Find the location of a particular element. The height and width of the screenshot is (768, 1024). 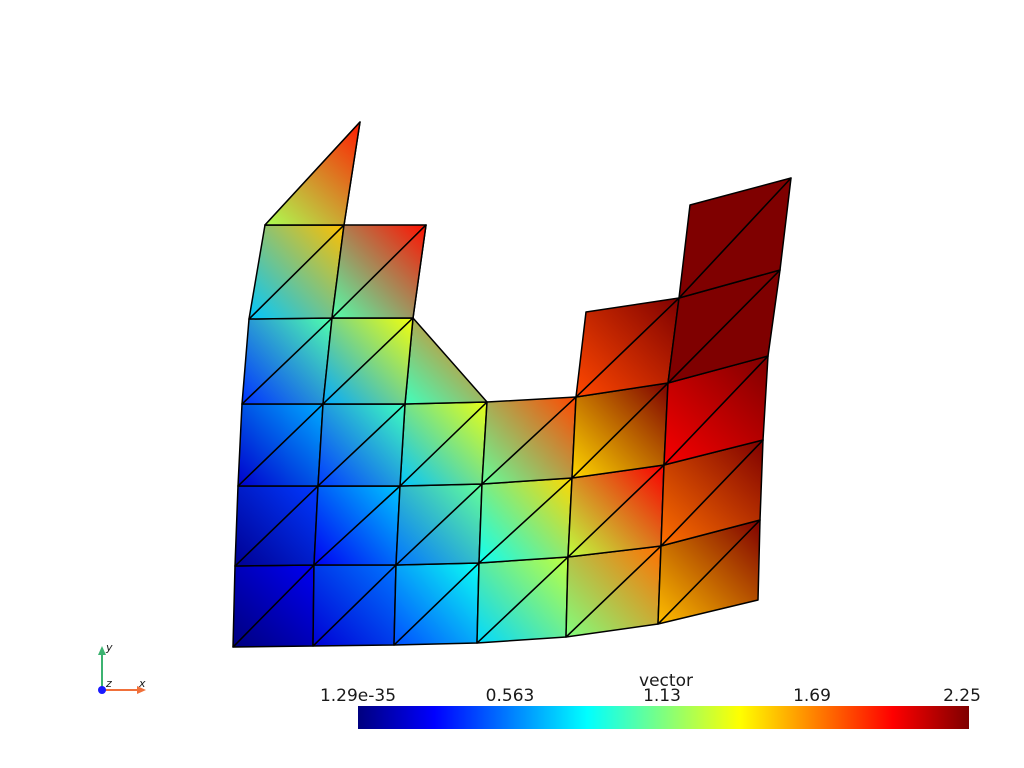

scalar-bar-tick-label: 1.13 is located at coordinates (662, 696).